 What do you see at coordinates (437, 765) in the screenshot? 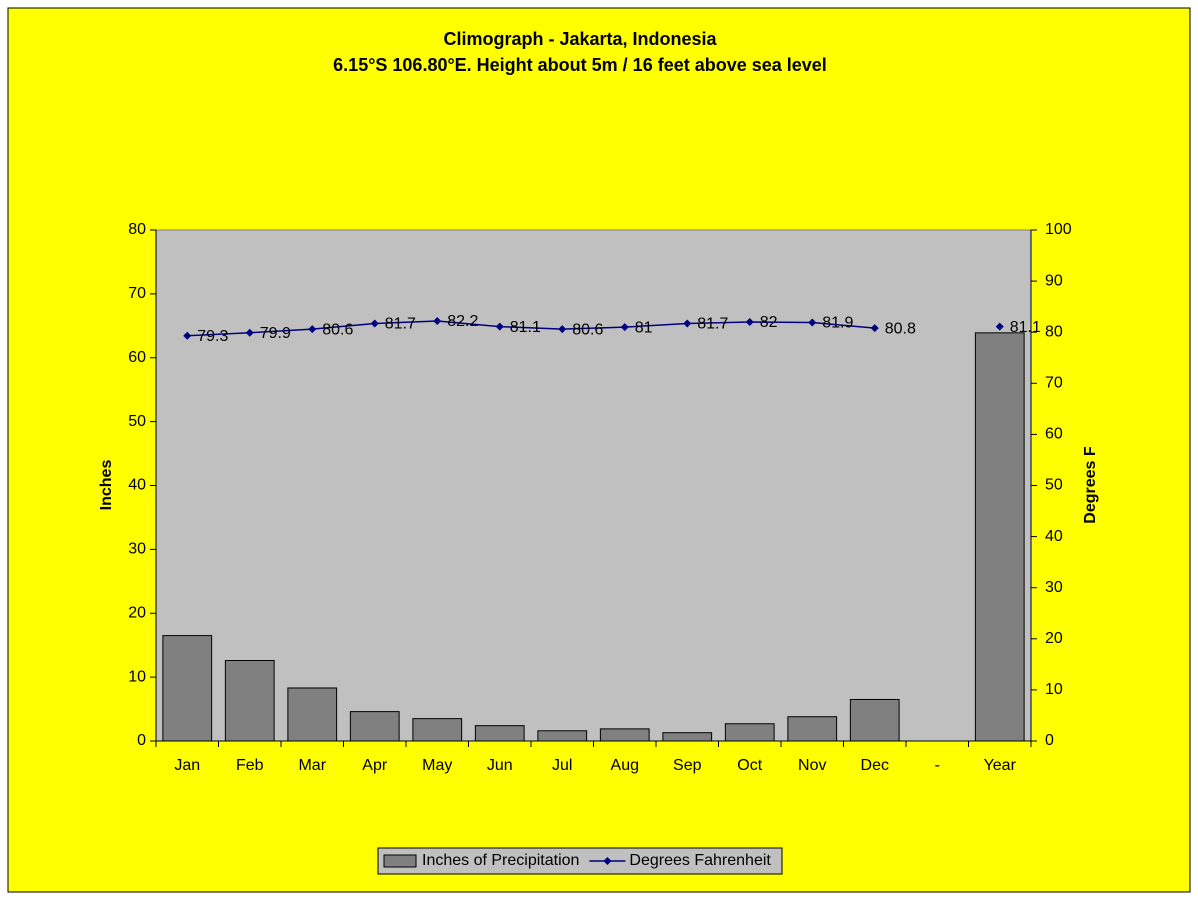
I see `x-tick-label: May` at bounding box center [437, 765].